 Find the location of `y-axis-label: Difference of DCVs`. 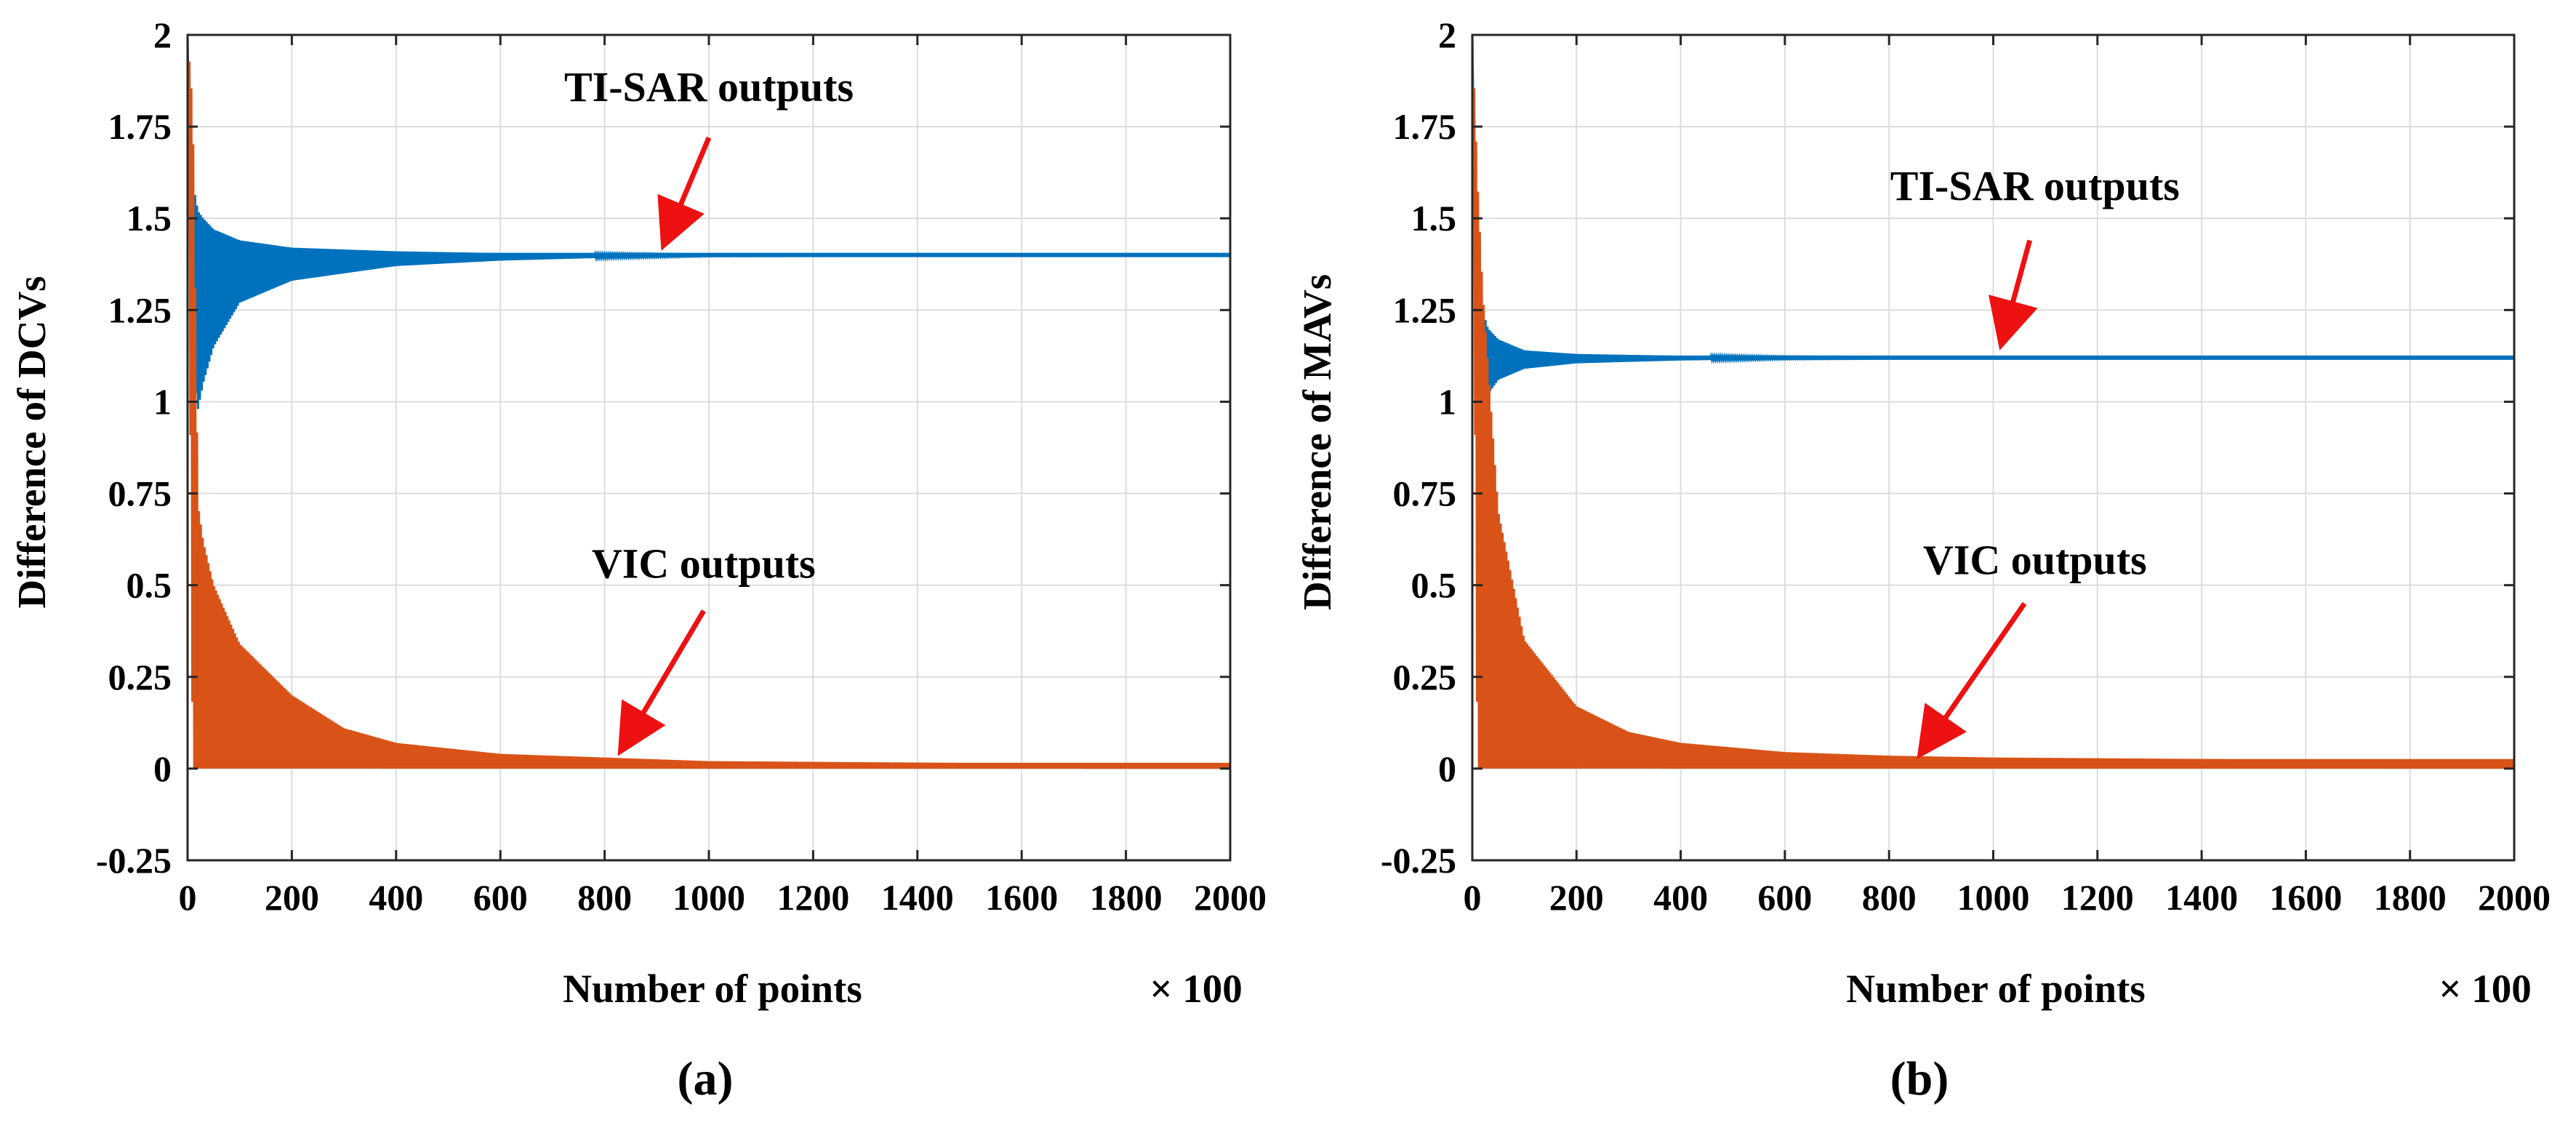

y-axis-label: Difference of DCVs is located at coordinates (32, 442).